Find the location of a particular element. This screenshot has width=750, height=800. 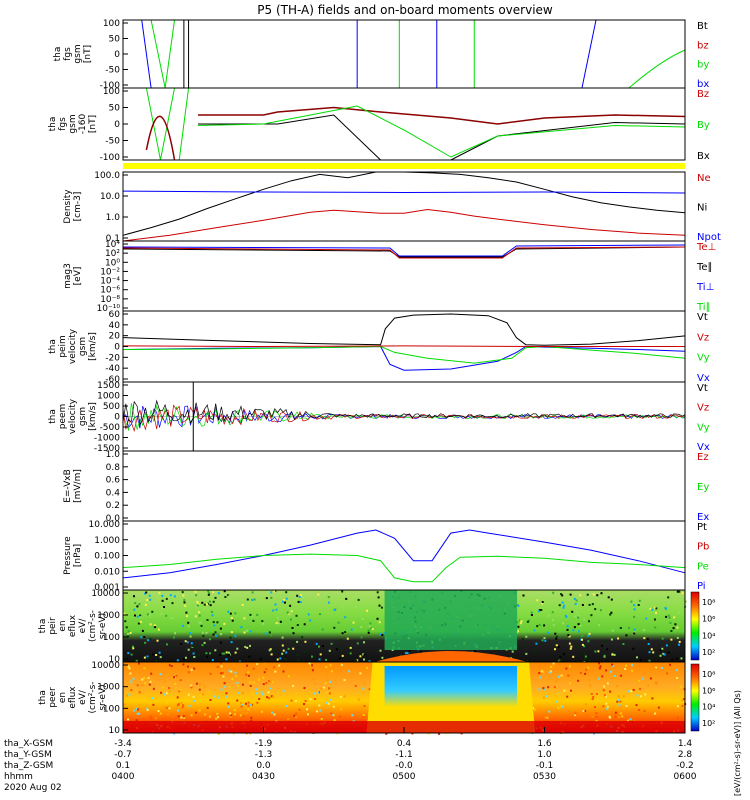

panel-frame is located at coordinates (404, 276).